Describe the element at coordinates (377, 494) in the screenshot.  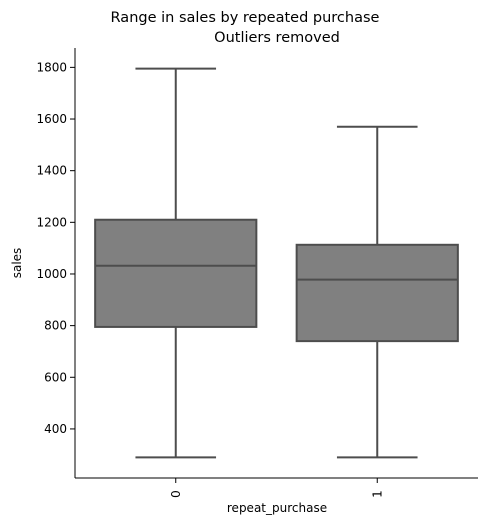
I see `x-tick-label: 1` at that location.